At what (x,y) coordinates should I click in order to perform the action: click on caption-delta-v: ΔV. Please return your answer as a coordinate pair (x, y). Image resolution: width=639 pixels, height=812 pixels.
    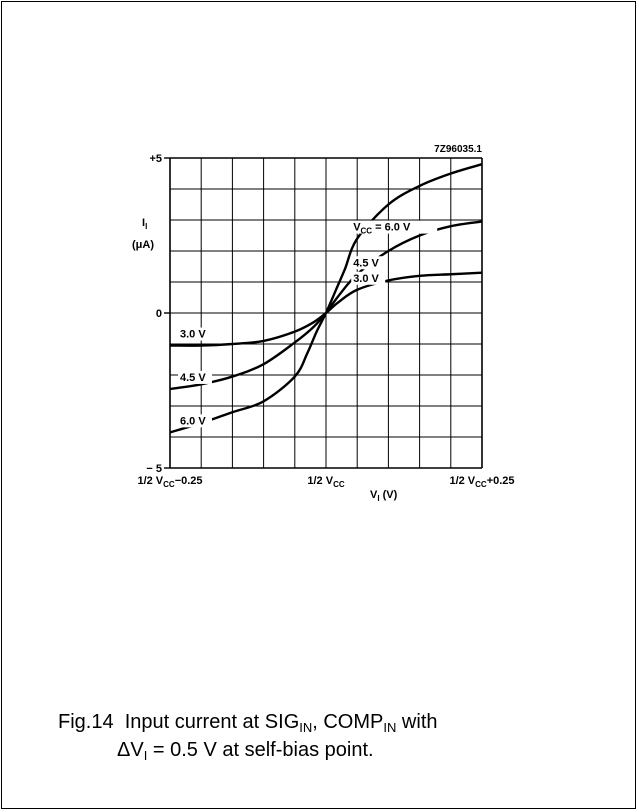
    Looking at the image, I should click on (130, 750).